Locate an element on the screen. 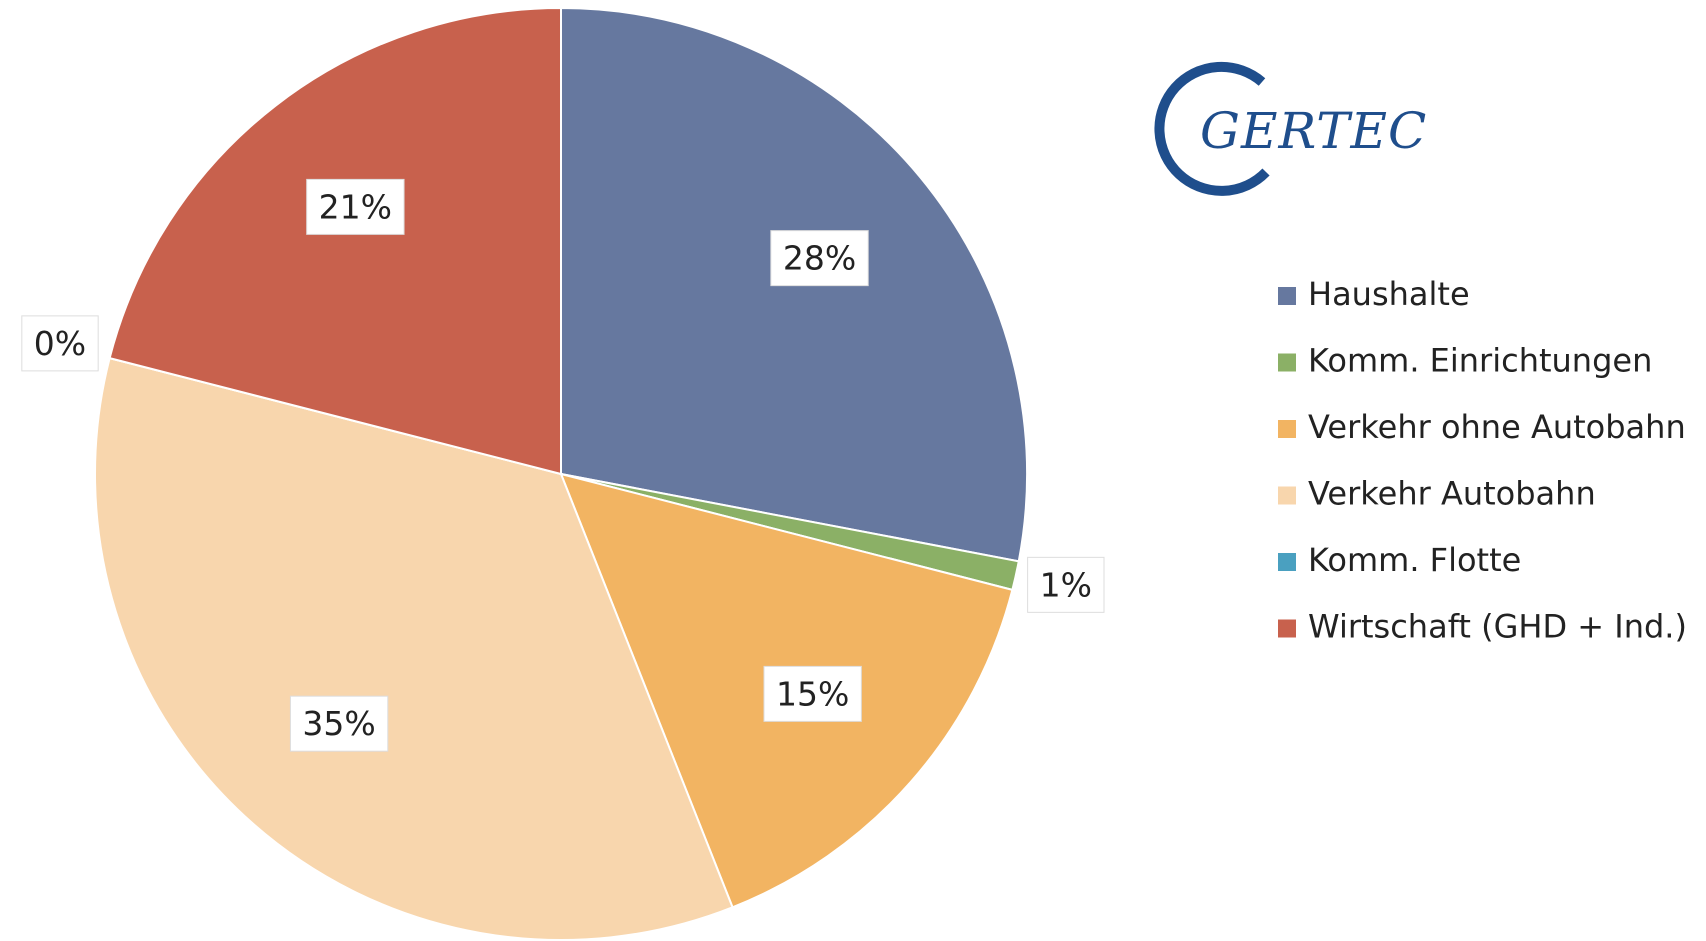 This screenshot has width=1706, height=941. data-label: 21% is located at coordinates (355, 206).